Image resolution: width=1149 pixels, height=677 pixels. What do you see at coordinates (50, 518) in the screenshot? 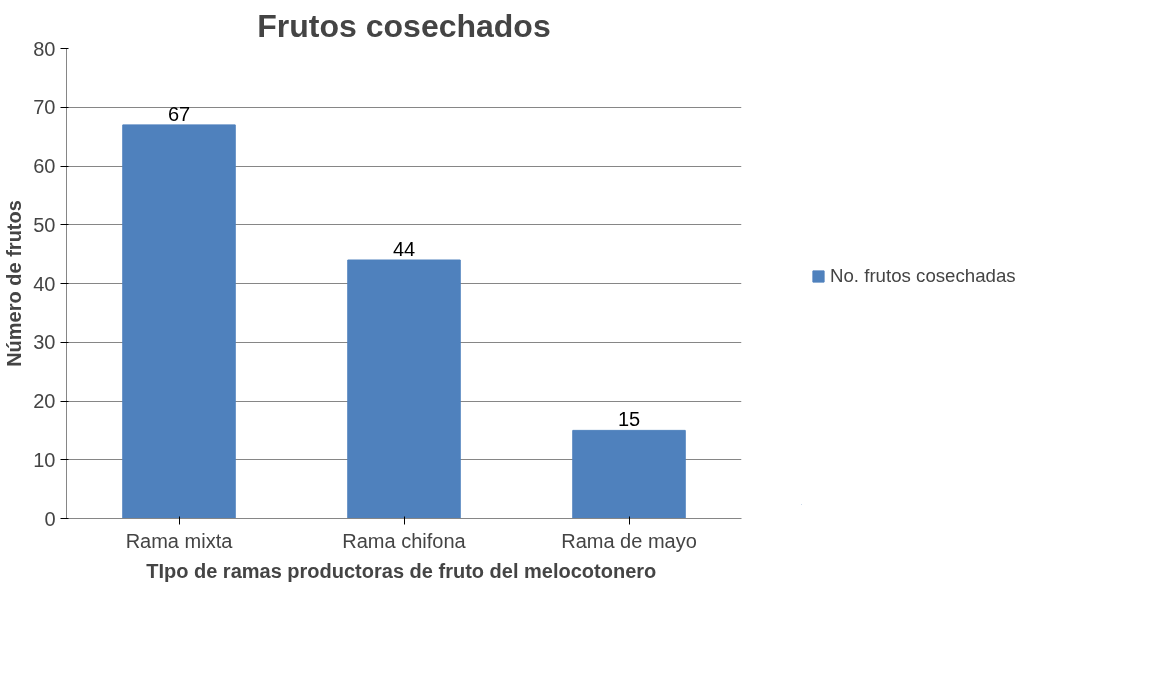
I see `y-tick-label: 0` at bounding box center [50, 518].